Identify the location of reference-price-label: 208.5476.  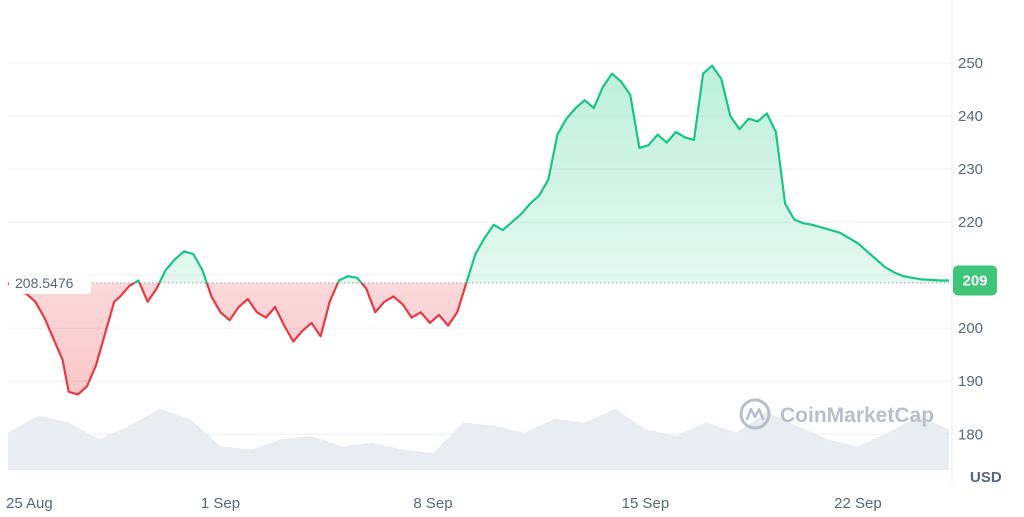
(44, 283).